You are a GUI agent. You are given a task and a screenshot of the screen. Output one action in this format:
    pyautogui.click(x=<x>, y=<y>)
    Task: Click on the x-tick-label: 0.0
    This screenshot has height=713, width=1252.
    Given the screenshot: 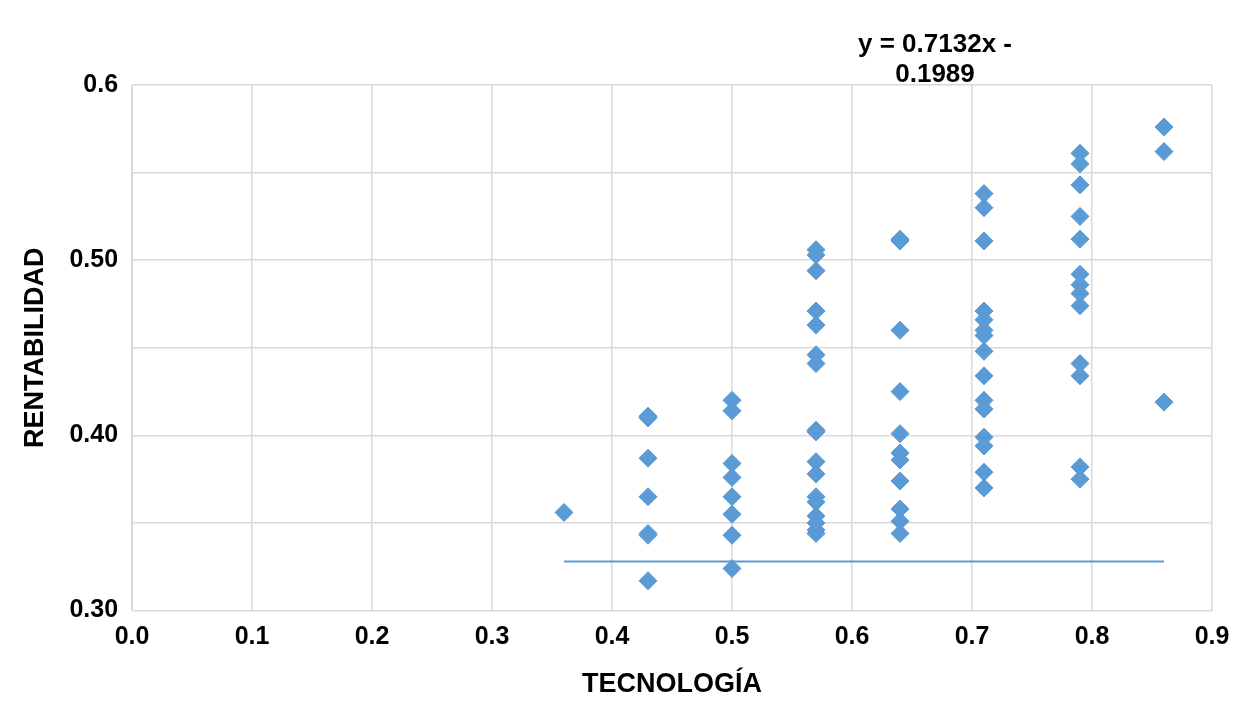 What is the action you would take?
    pyautogui.click(x=132, y=635)
    